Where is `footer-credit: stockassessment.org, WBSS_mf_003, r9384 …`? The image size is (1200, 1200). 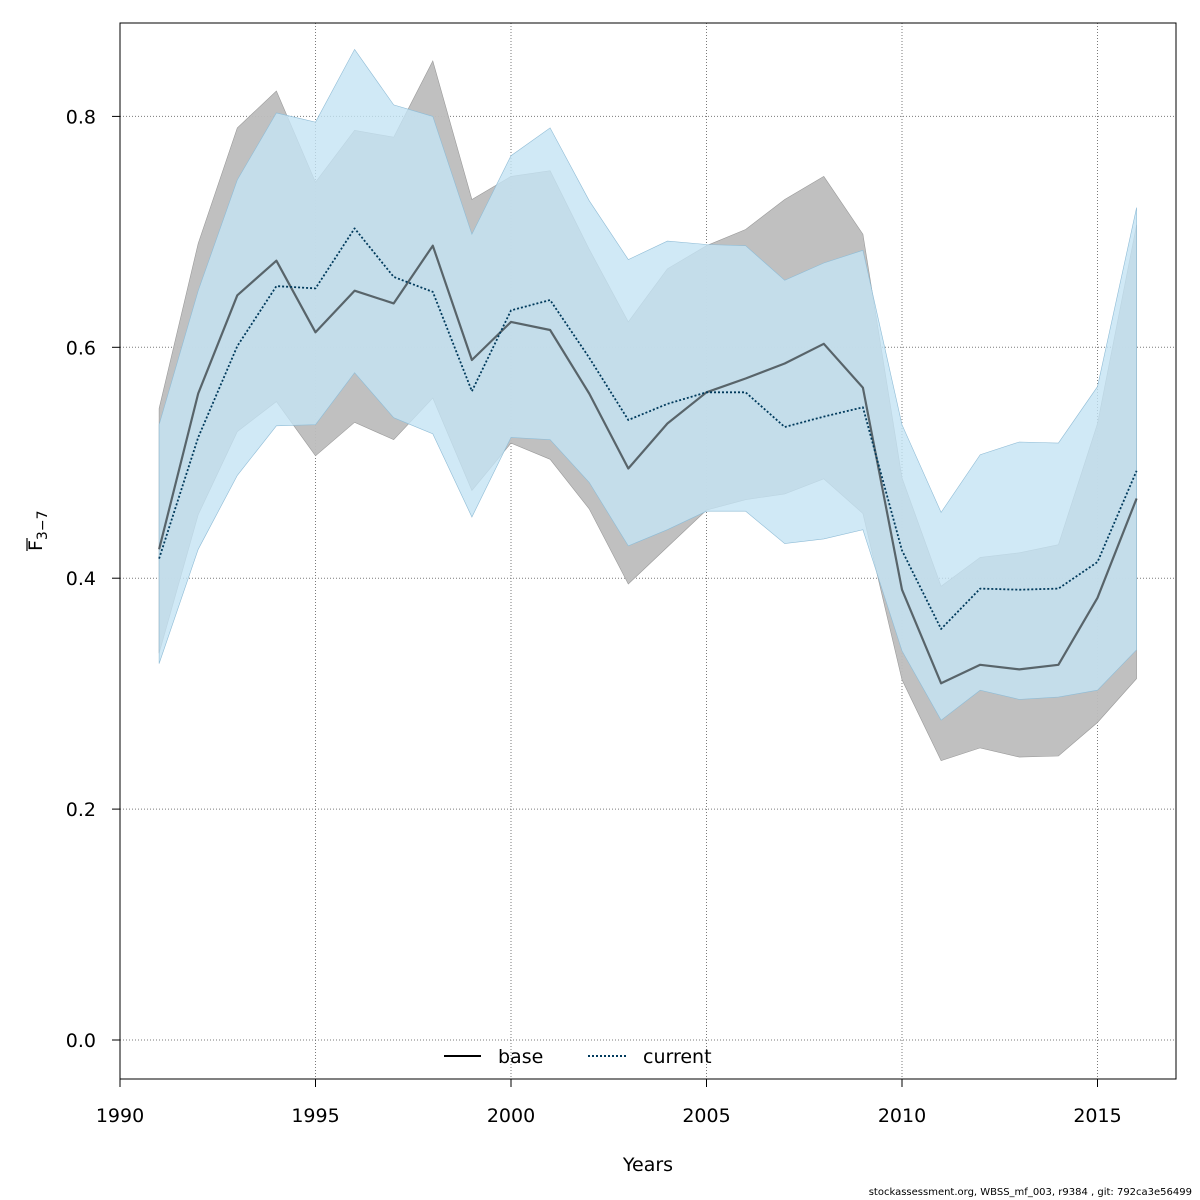
footer-credit: stockassessment.org, WBSS_mf_003, r9384 … is located at coordinates (1030, 1192).